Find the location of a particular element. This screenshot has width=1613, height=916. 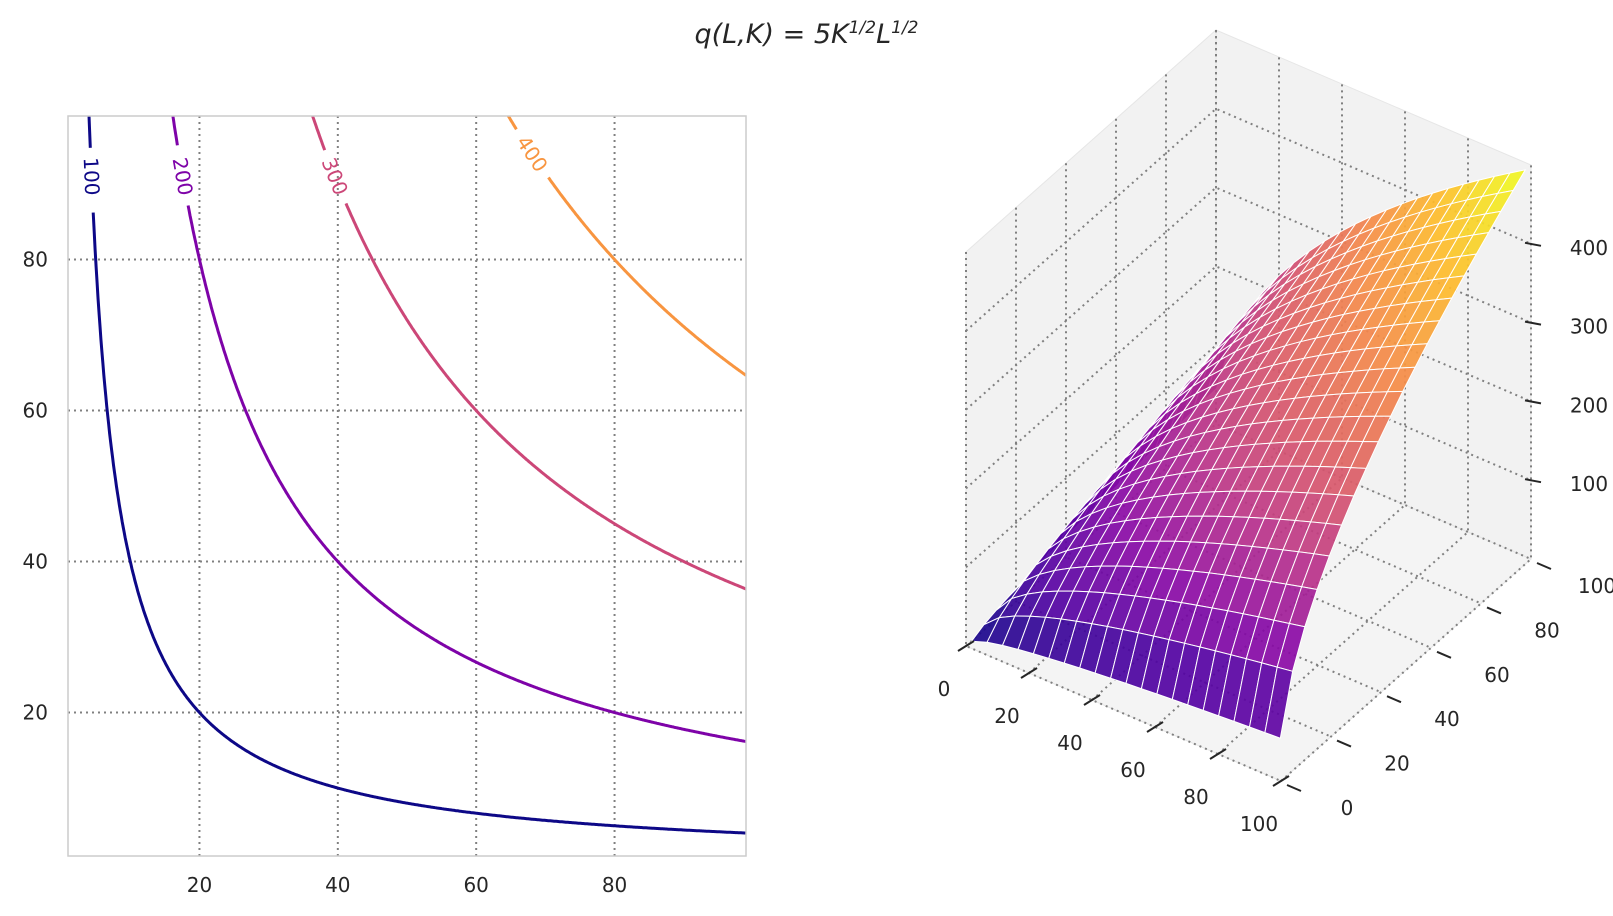

z-tick-label: 200 is located at coordinates (1589, 405).